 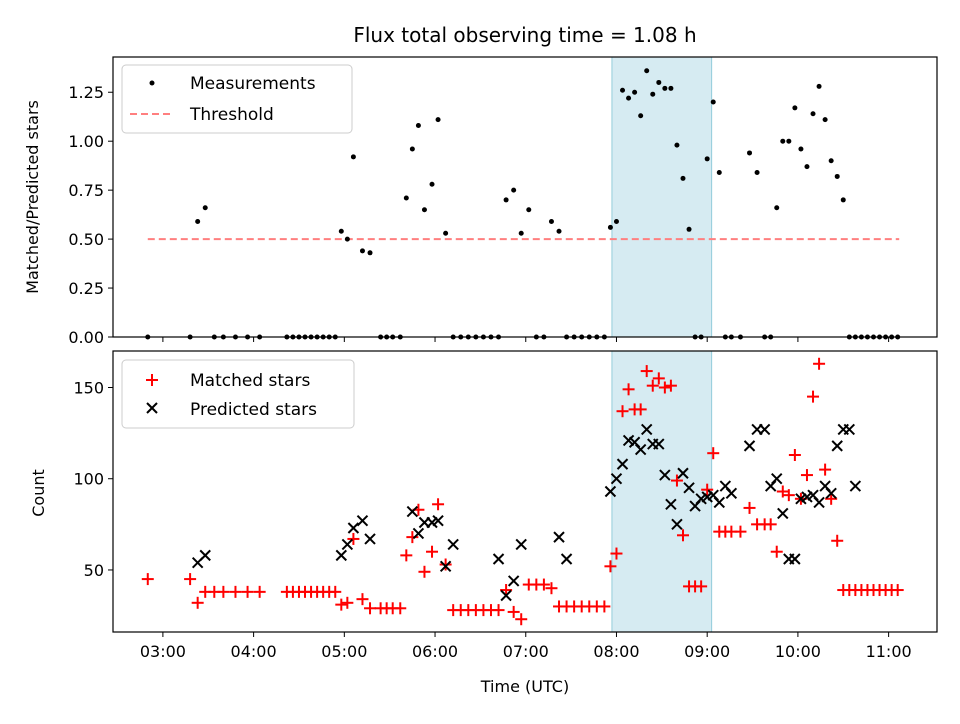 I want to click on top-y-tick-label: 0.25, so click(x=86, y=288).